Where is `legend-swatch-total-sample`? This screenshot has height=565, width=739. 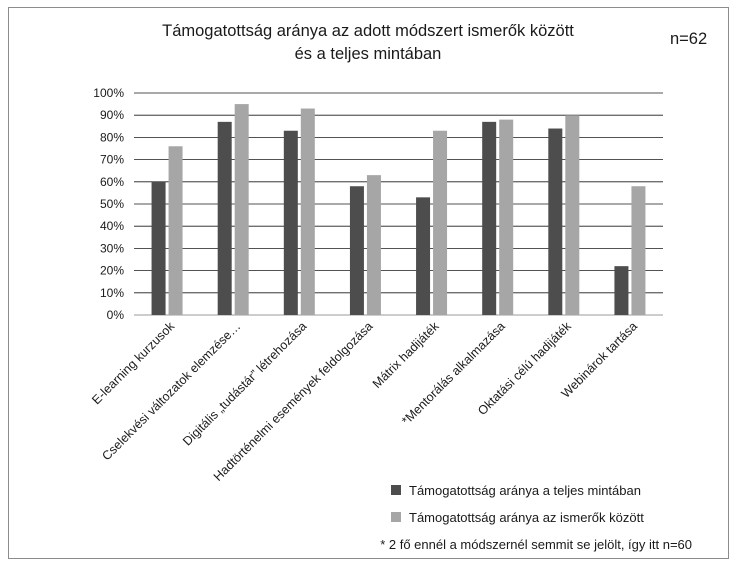
legend-swatch-total-sample is located at coordinates (396, 490).